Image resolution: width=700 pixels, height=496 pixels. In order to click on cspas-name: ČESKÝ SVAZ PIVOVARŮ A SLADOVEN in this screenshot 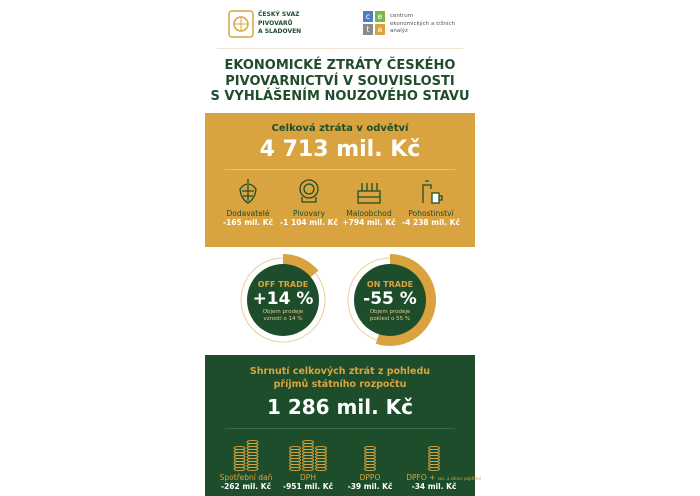, I will do `click(279, 24)`.